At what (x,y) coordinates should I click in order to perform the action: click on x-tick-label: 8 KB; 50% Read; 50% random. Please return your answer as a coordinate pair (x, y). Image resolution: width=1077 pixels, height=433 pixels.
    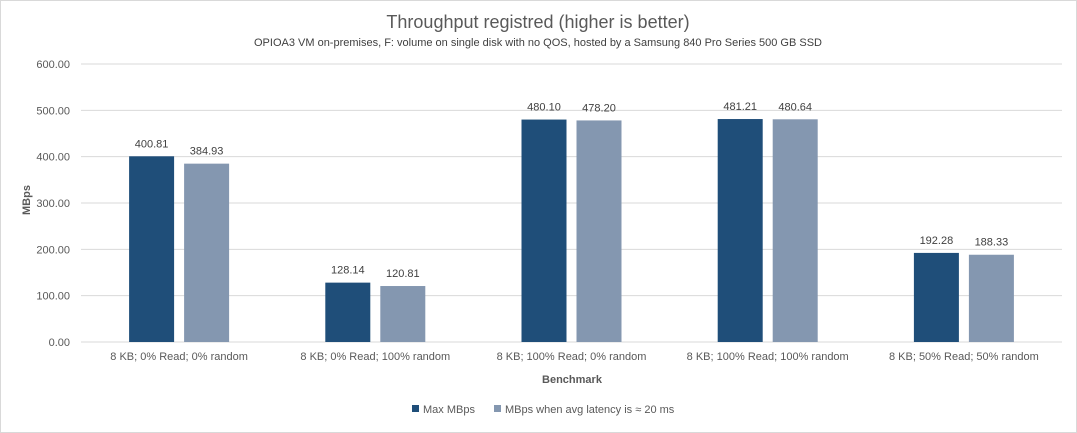
    Looking at the image, I should click on (964, 357).